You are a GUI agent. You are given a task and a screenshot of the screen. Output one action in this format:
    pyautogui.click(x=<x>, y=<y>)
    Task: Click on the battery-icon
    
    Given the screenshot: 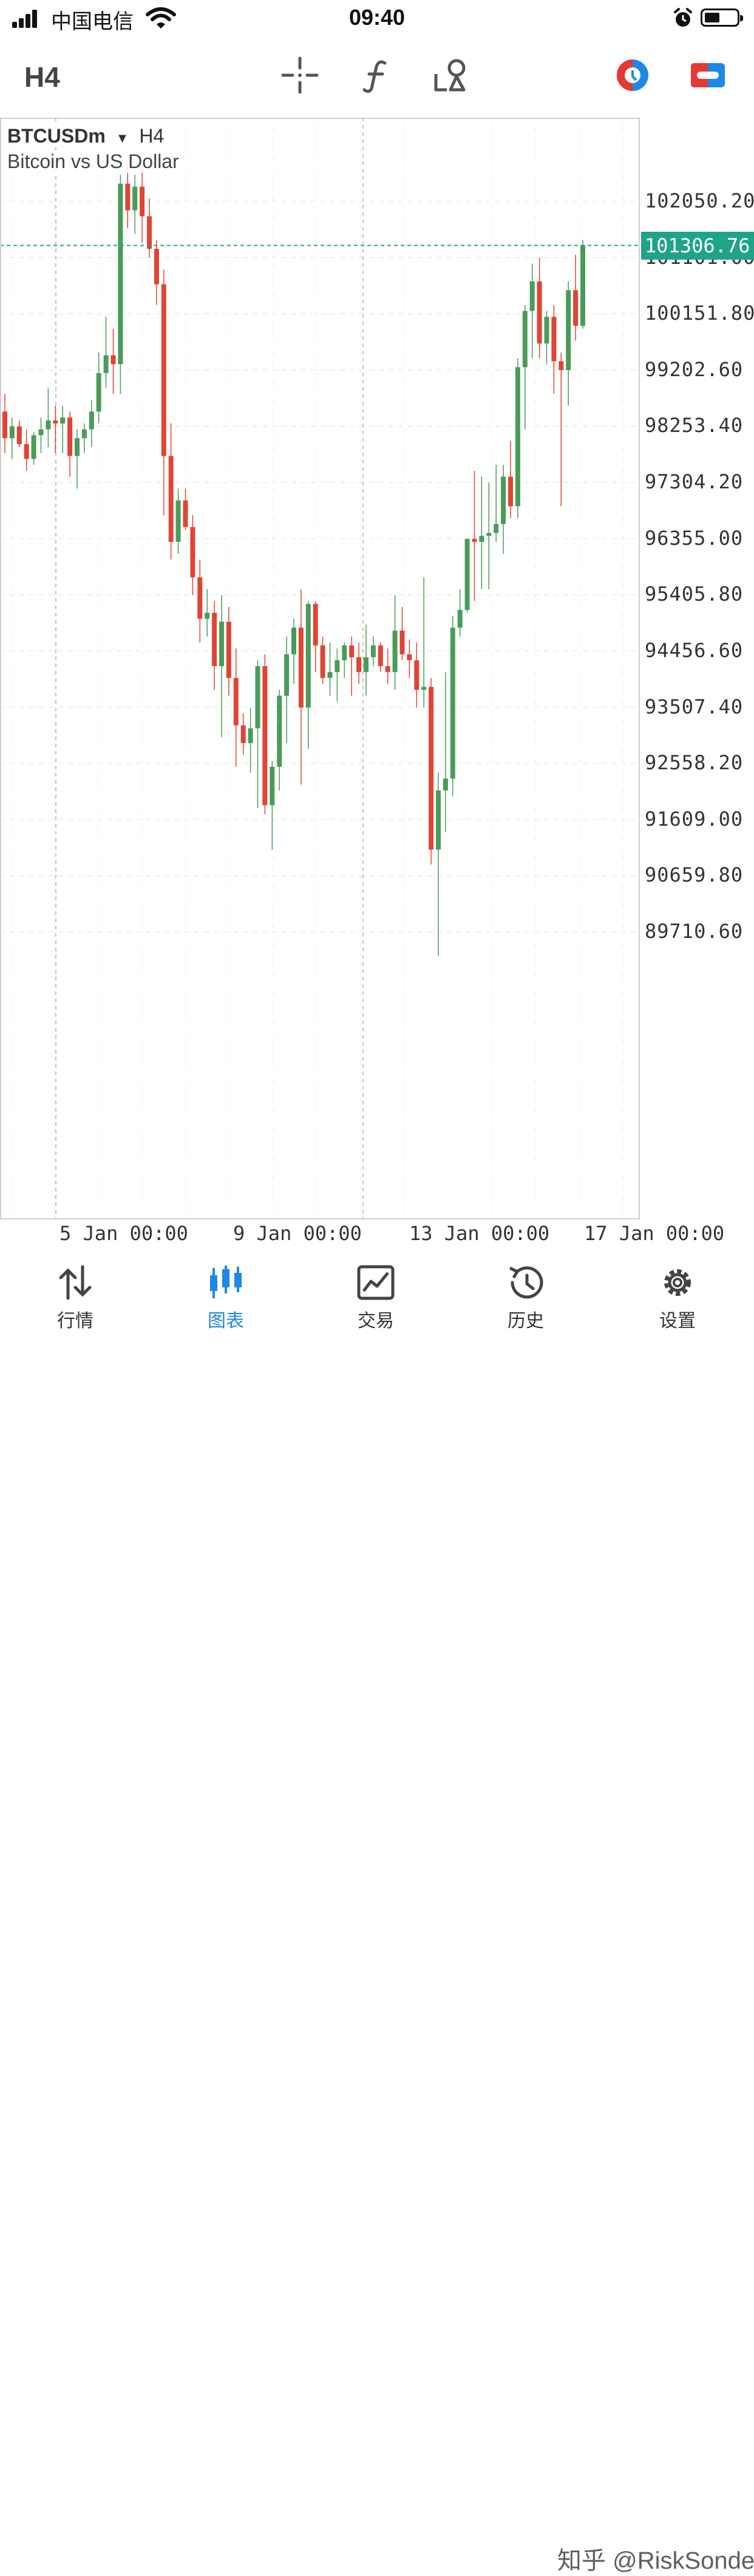 What is the action you would take?
    pyautogui.click(x=722, y=17)
    